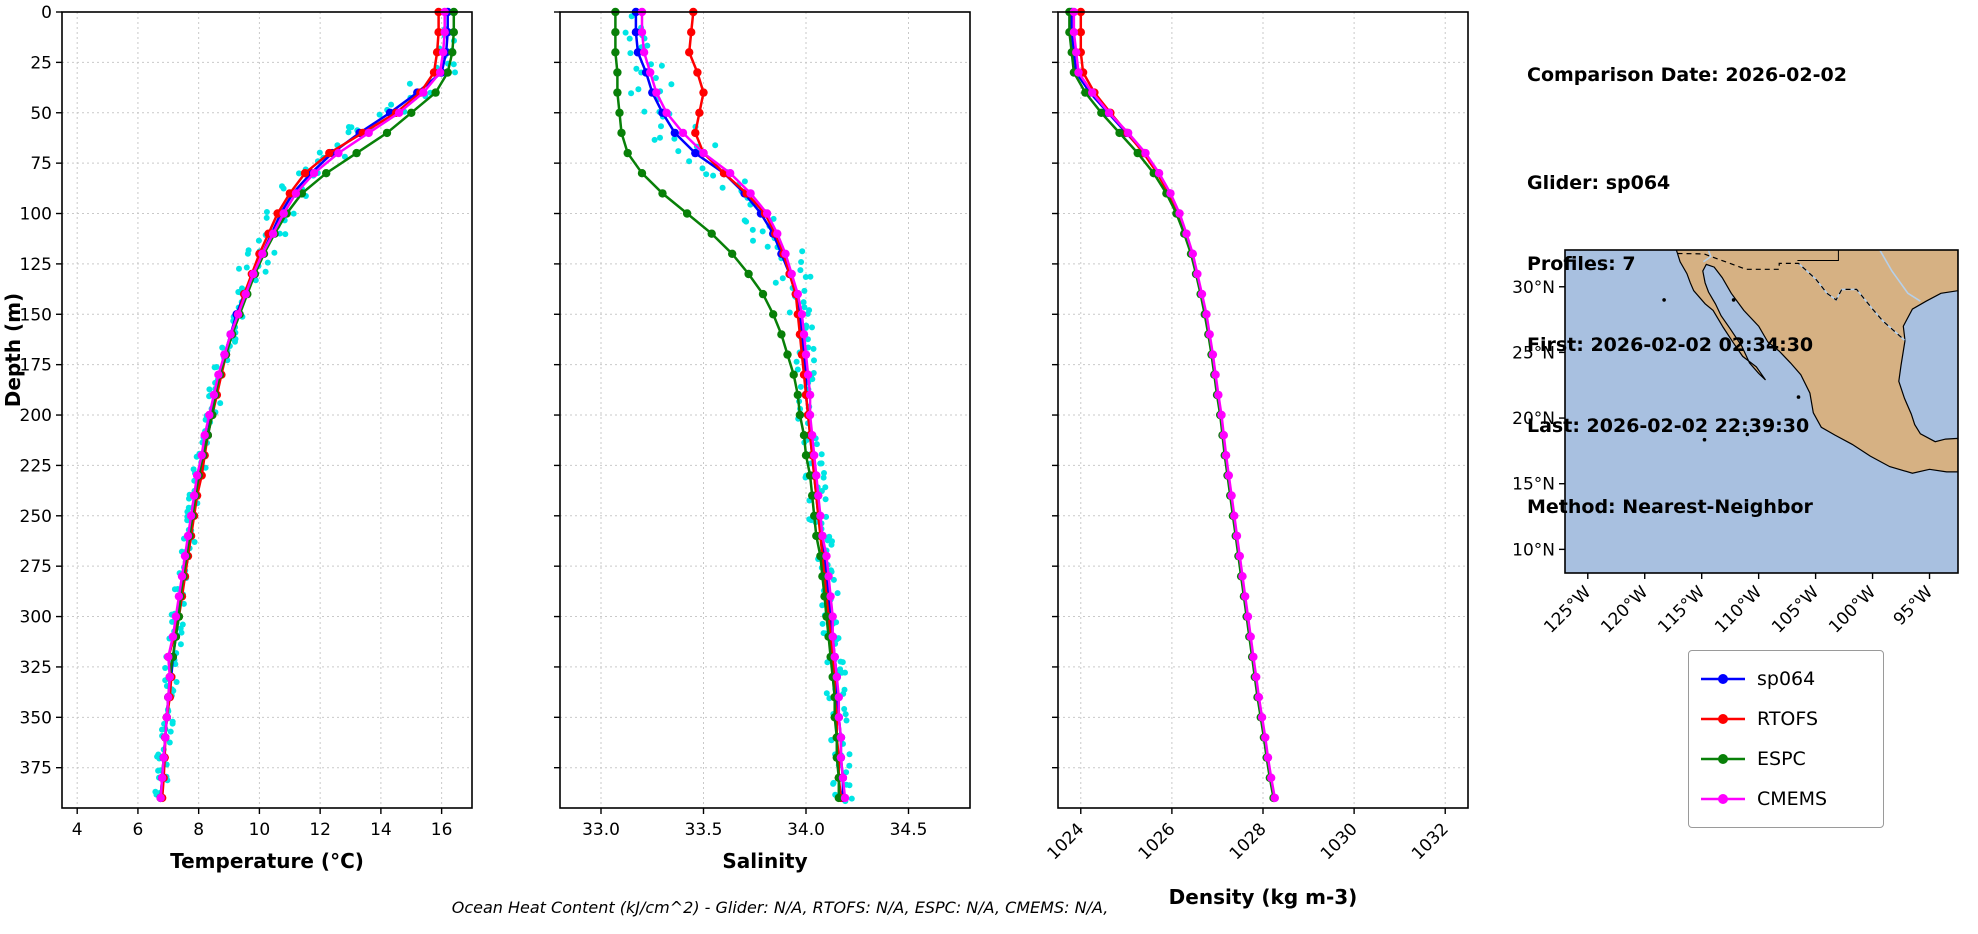 The height and width of the screenshot is (934, 1978). I want to click on last-profile-time-text: Last: 2026-02-02 22:39:30, so click(1668, 426).